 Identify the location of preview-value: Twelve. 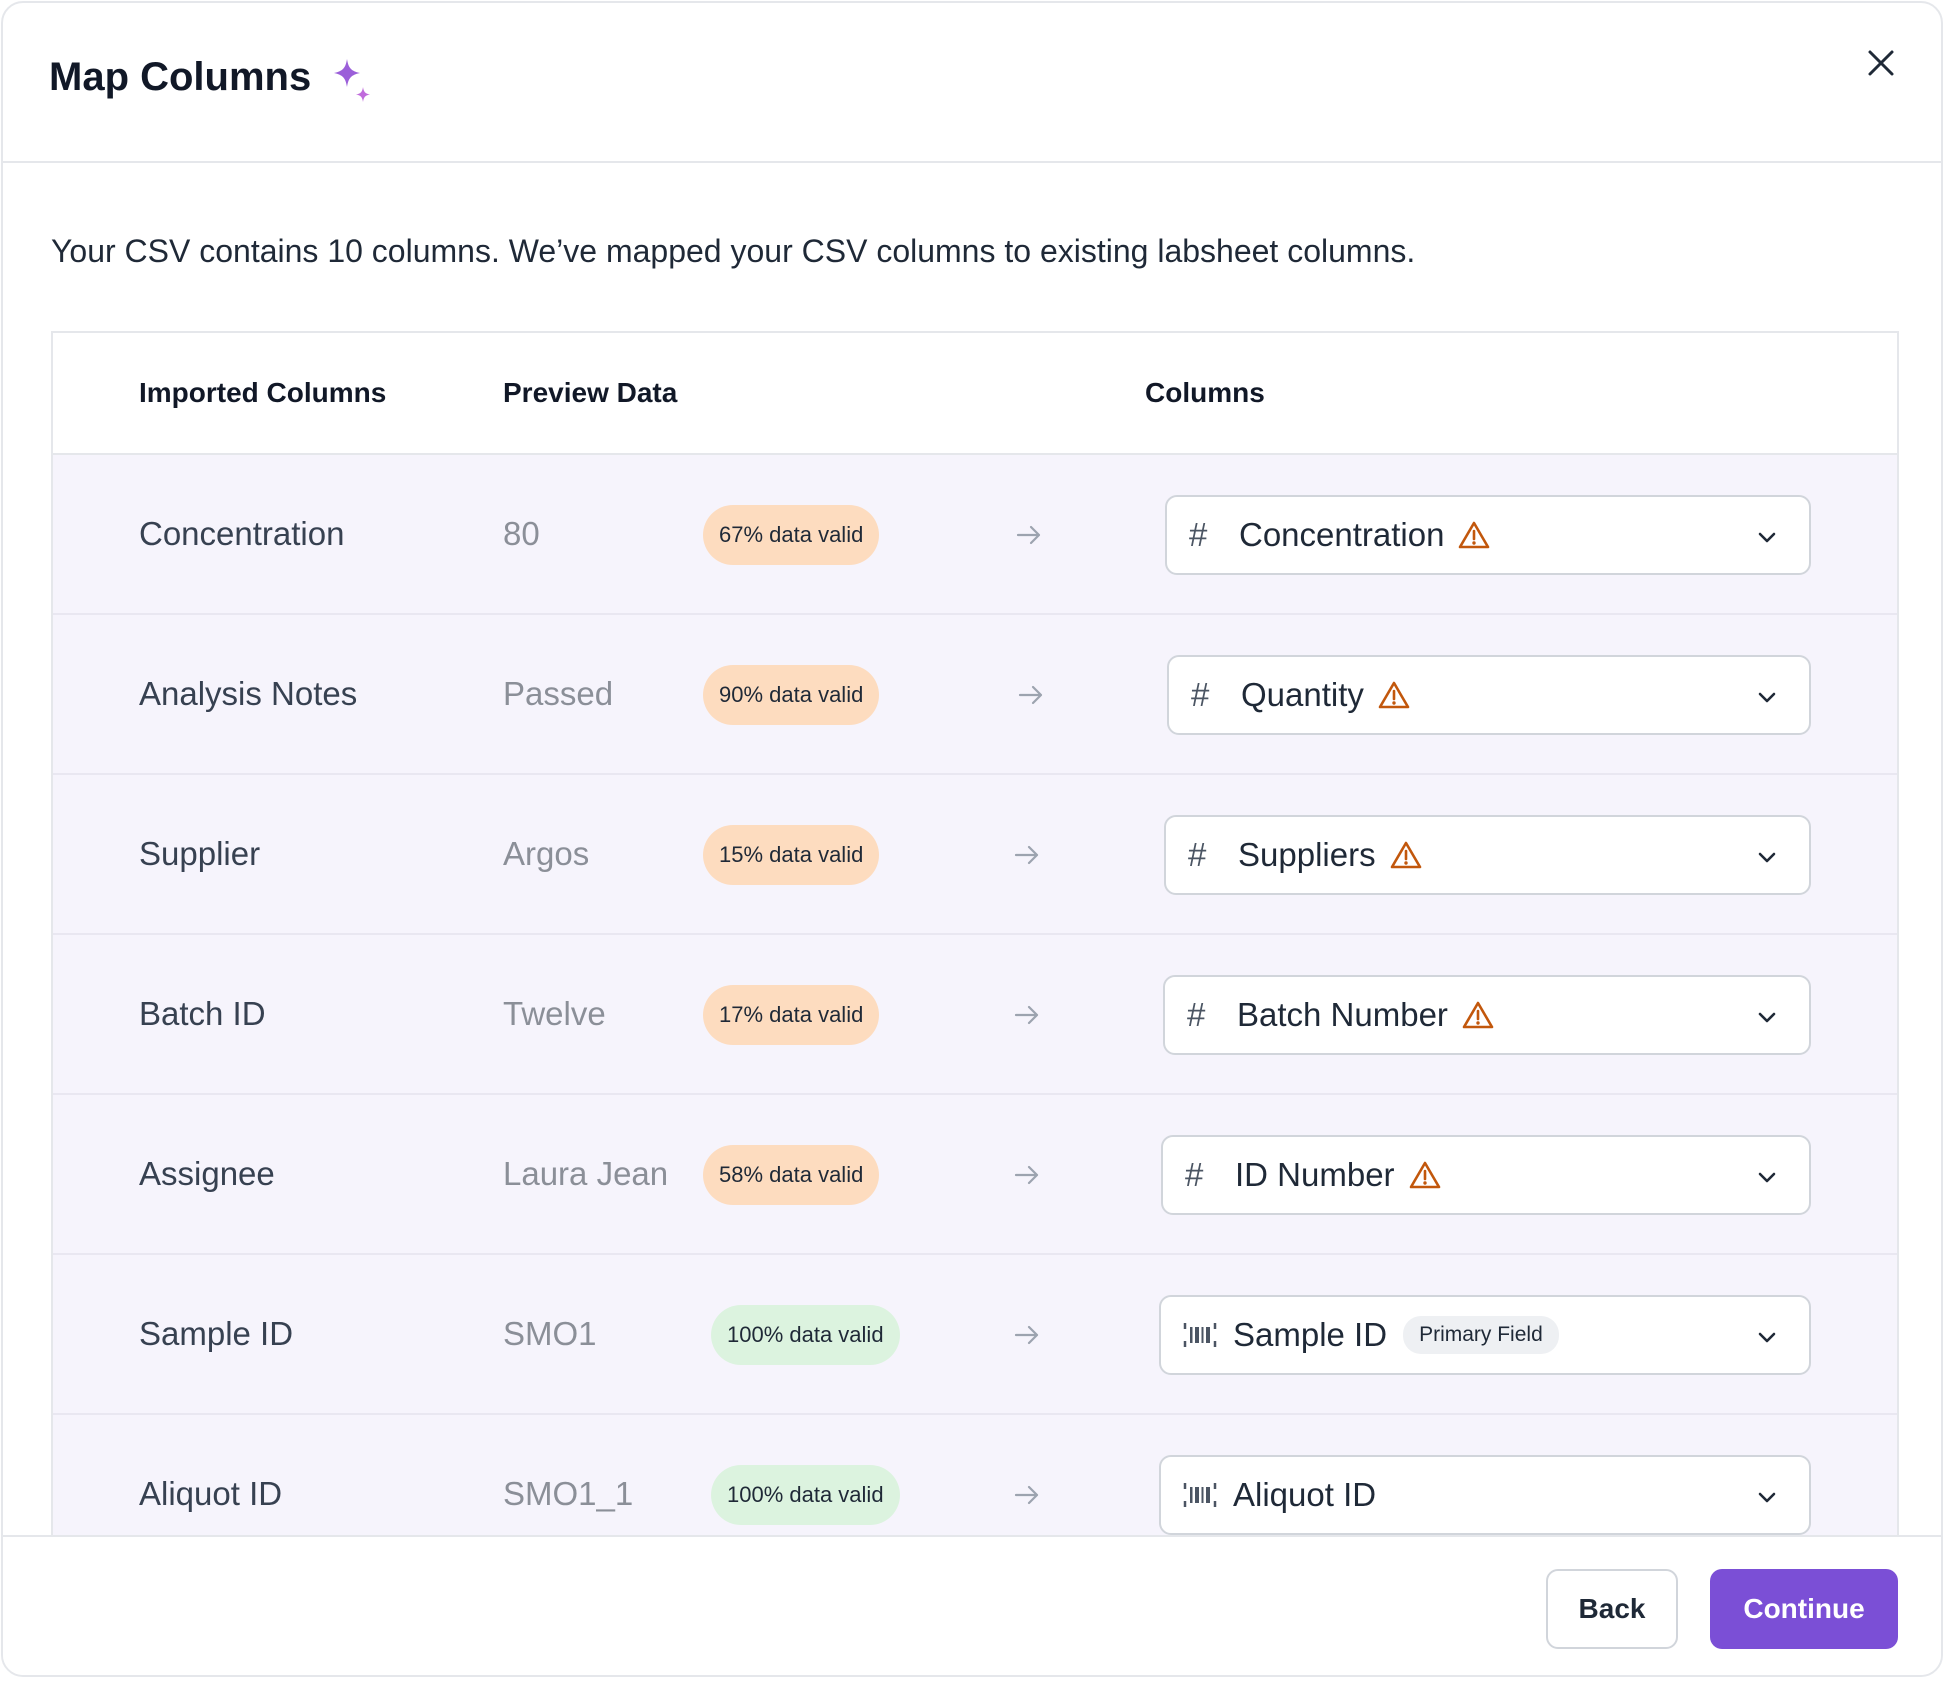
(554, 1013).